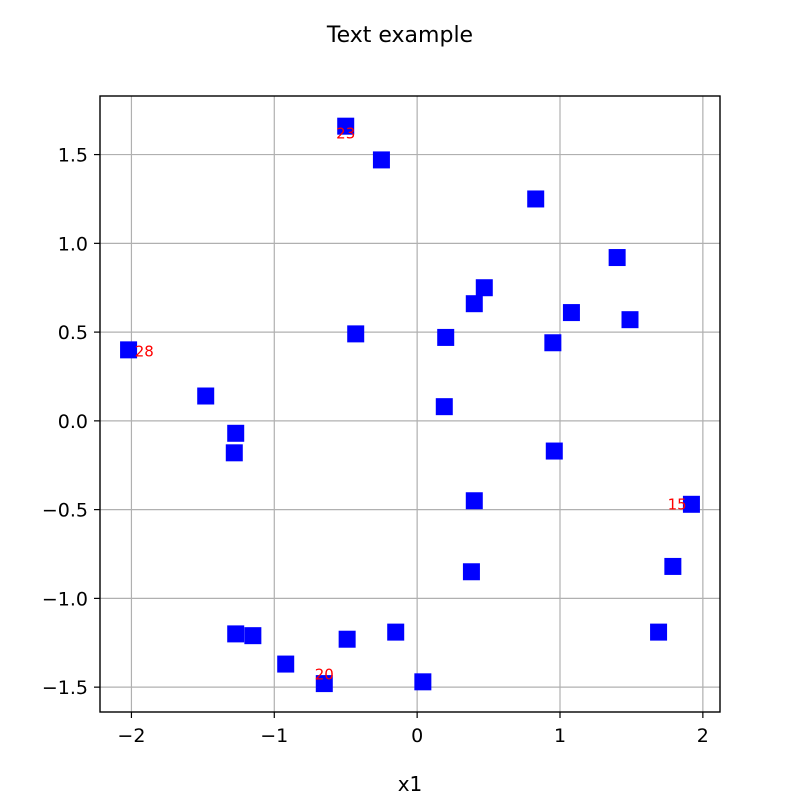 The height and width of the screenshot is (800, 800). I want to click on x-tick-label: 1, so click(560, 736).